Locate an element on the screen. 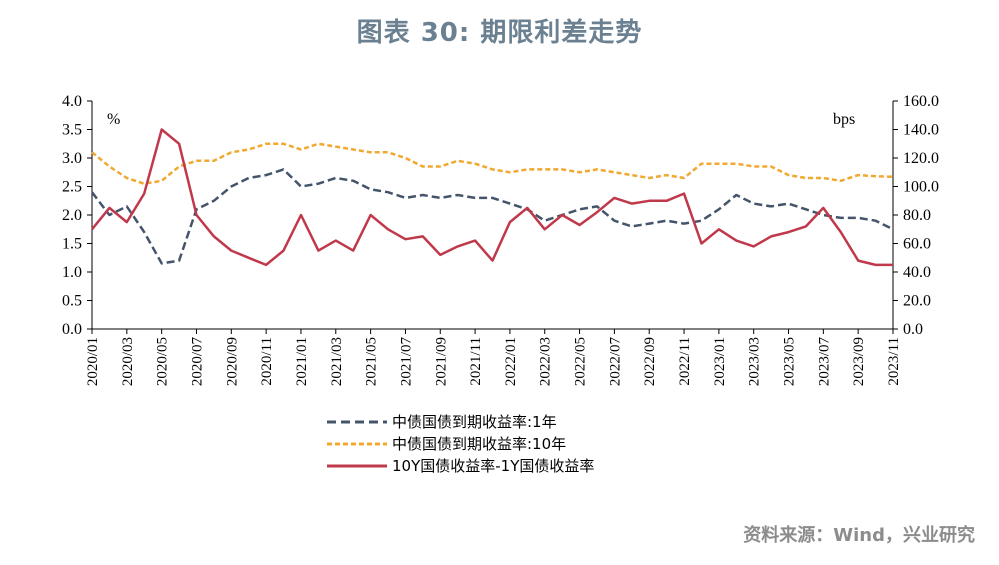 Image resolution: width=999 pixels, height=565 pixels. right-tick-label: 20.0 is located at coordinates (917, 301).